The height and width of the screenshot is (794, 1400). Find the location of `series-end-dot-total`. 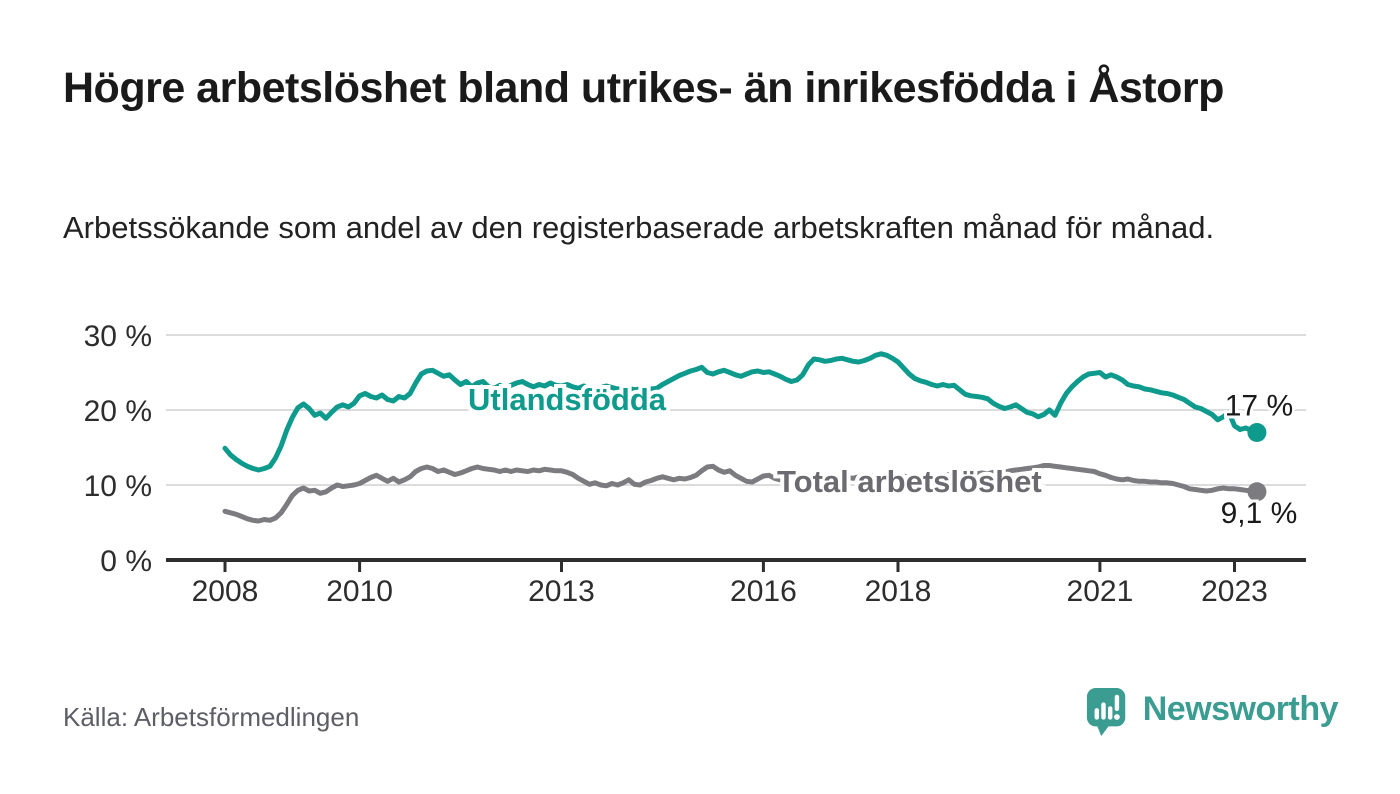

series-end-dot-total is located at coordinates (1257, 492).